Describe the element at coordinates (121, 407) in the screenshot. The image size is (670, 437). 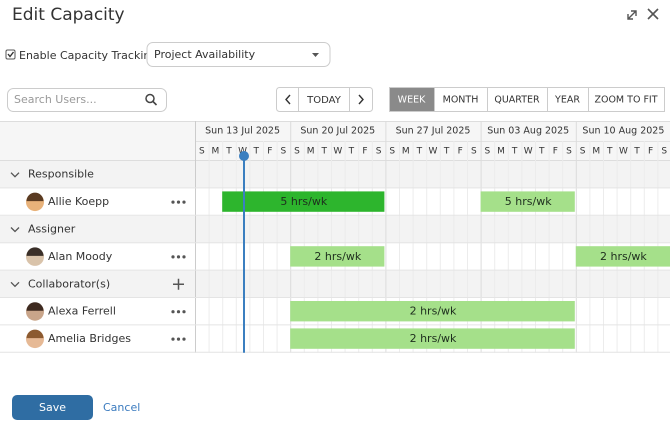
I see `cancel-link: Cancel` at that location.